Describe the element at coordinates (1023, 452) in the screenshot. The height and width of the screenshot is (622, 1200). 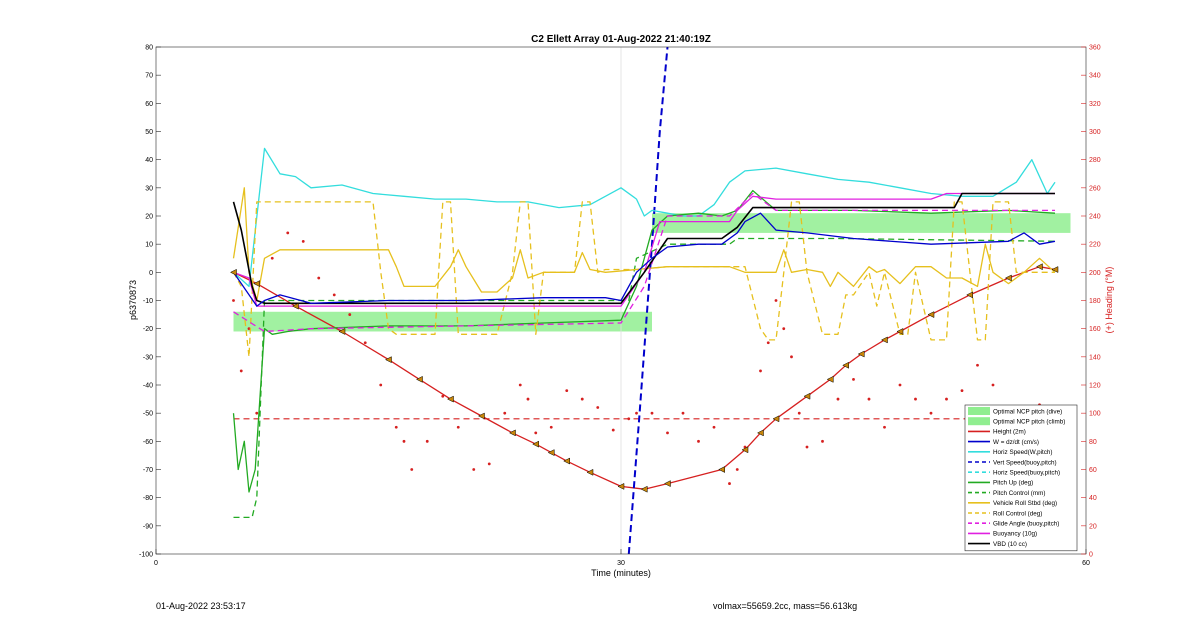
I see `legend-horiz-speed-w-pitch-label: Horiz Speed(W,pitch)` at that location.